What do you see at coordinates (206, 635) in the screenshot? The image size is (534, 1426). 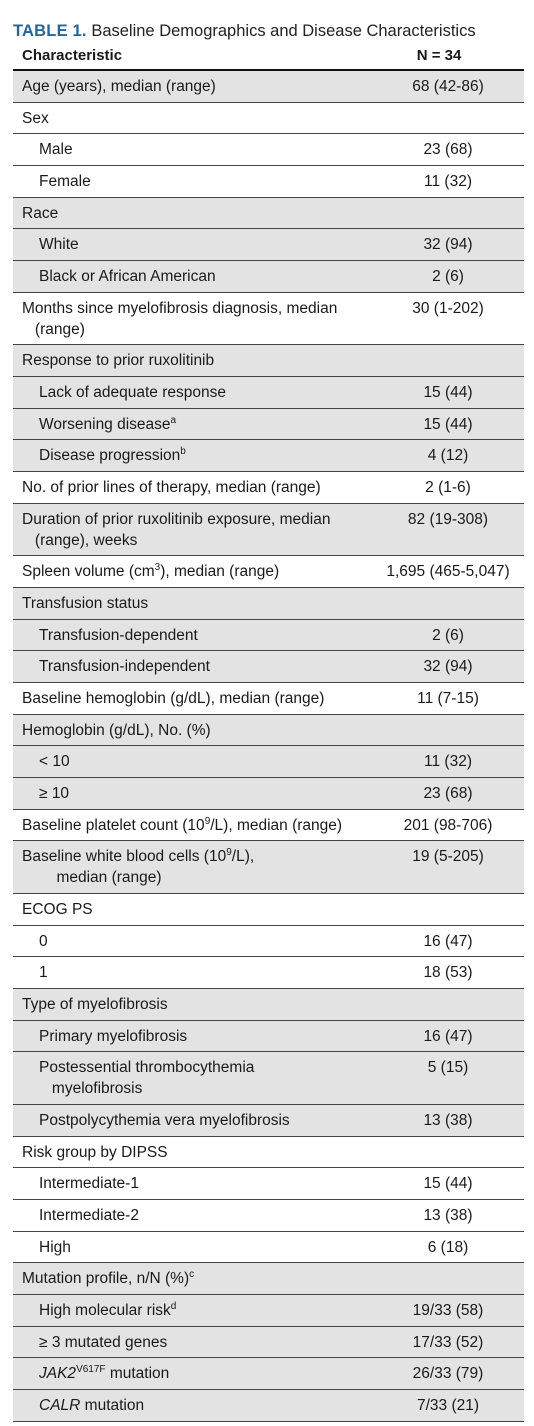 I see `row-label: Transfusion-dependent` at bounding box center [206, 635].